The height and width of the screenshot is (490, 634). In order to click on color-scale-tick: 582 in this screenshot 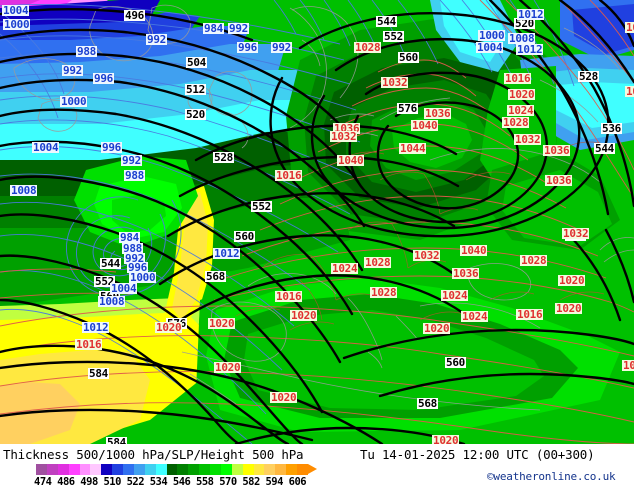, I will do `click(251, 482)`.